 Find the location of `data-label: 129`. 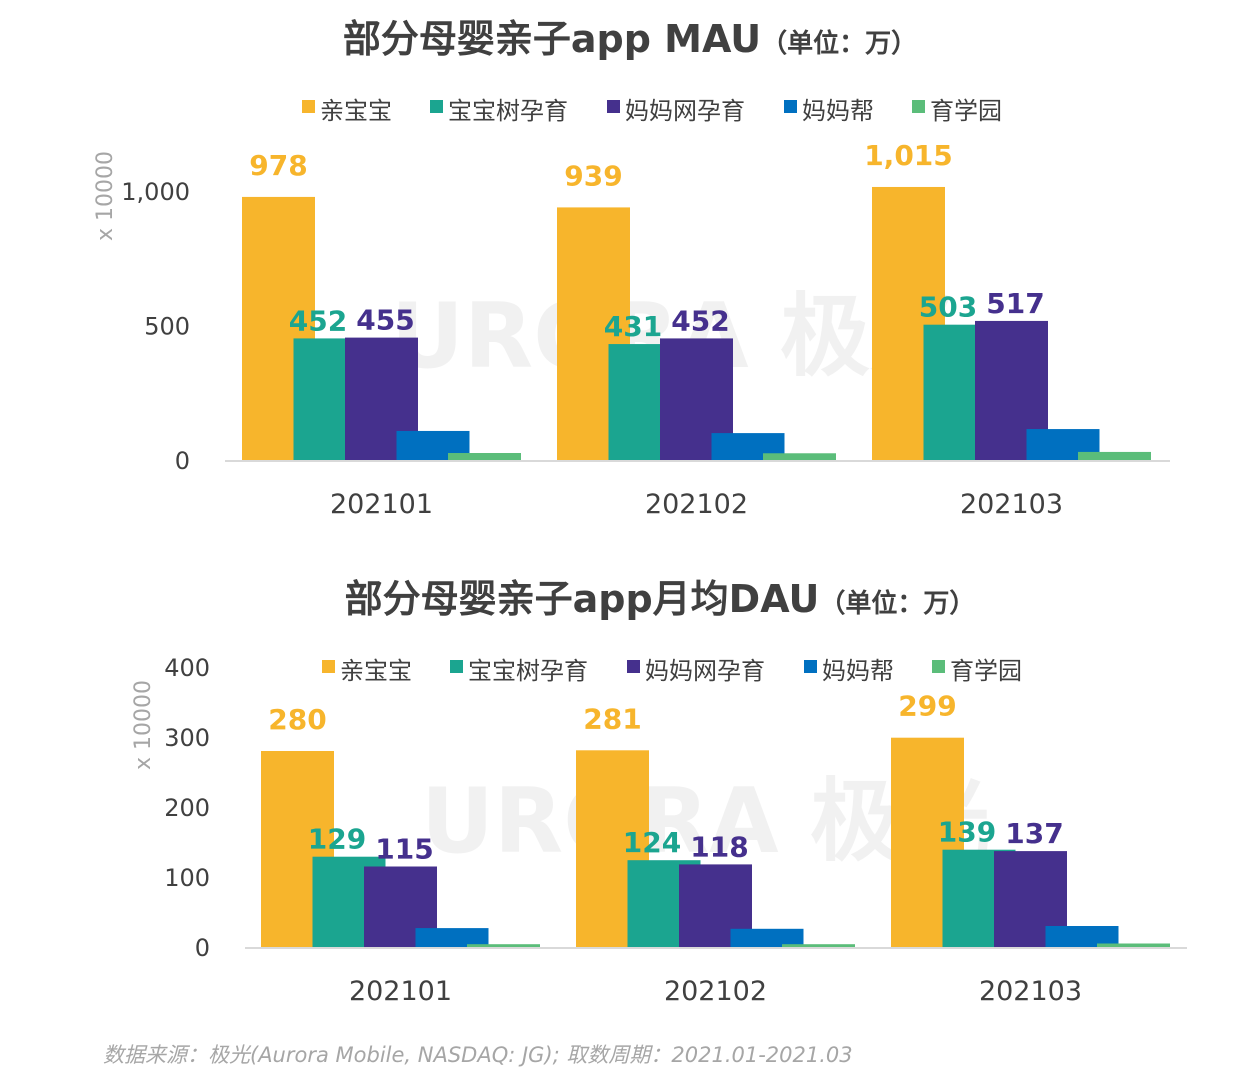

data-label: 129 is located at coordinates (337, 839).